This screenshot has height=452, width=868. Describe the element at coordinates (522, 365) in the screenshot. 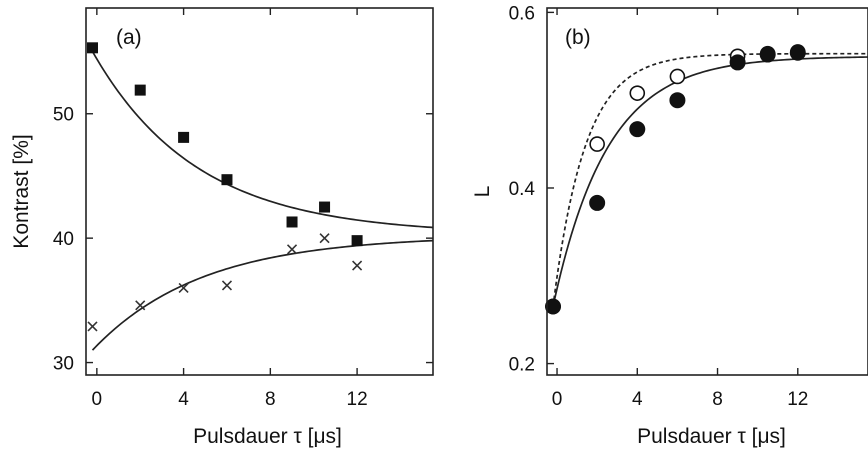

I see `b-y-tick-label: 0.2` at that location.